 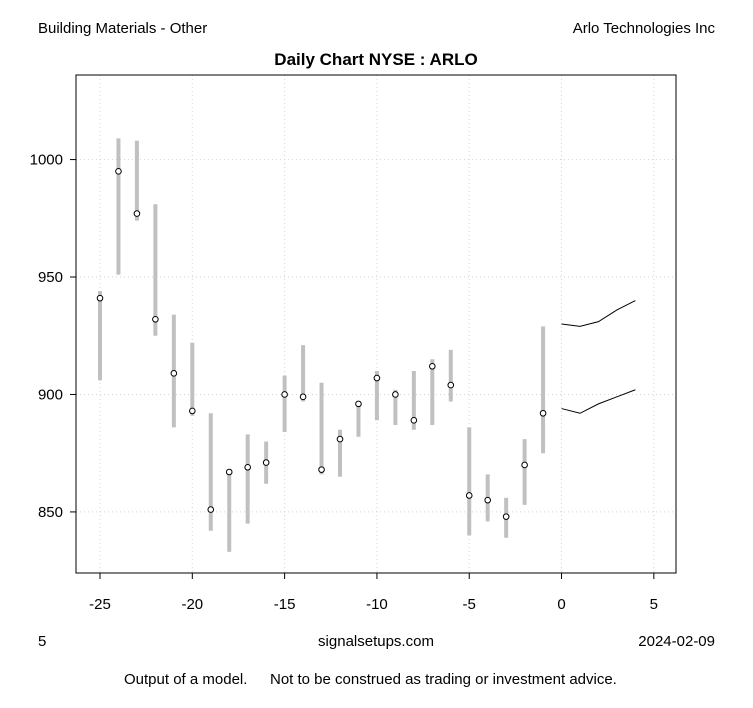 I want to click on forecast-lines, so click(x=598, y=357).